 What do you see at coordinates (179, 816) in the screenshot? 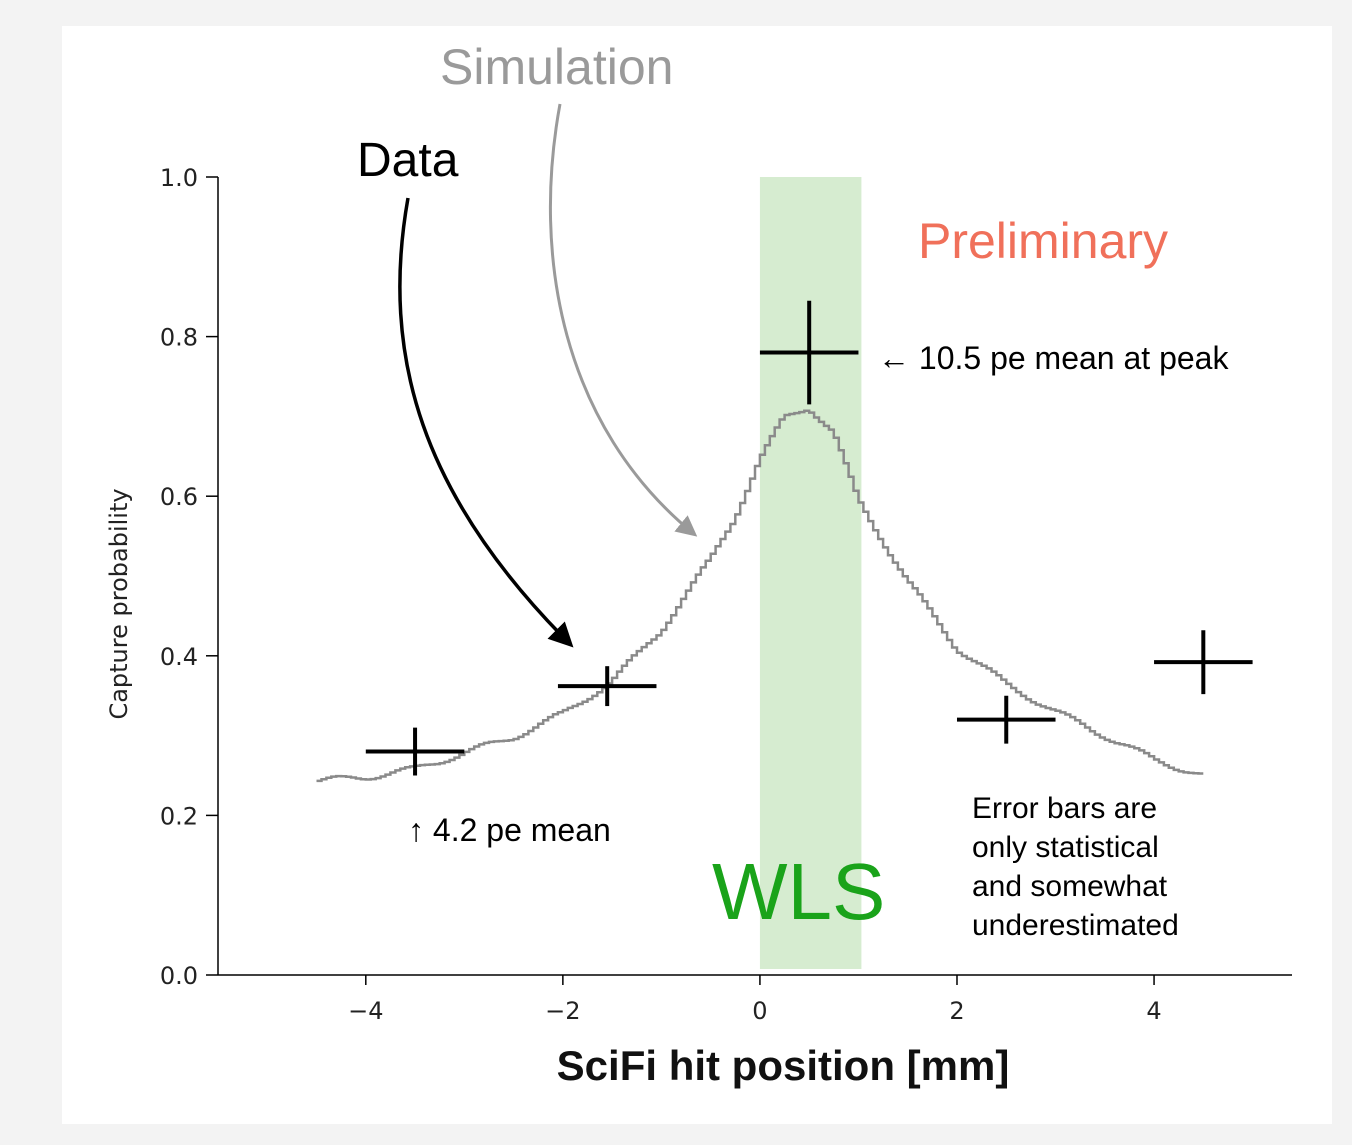
I see `y-tick-label: 0.2` at bounding box center [179, 816].